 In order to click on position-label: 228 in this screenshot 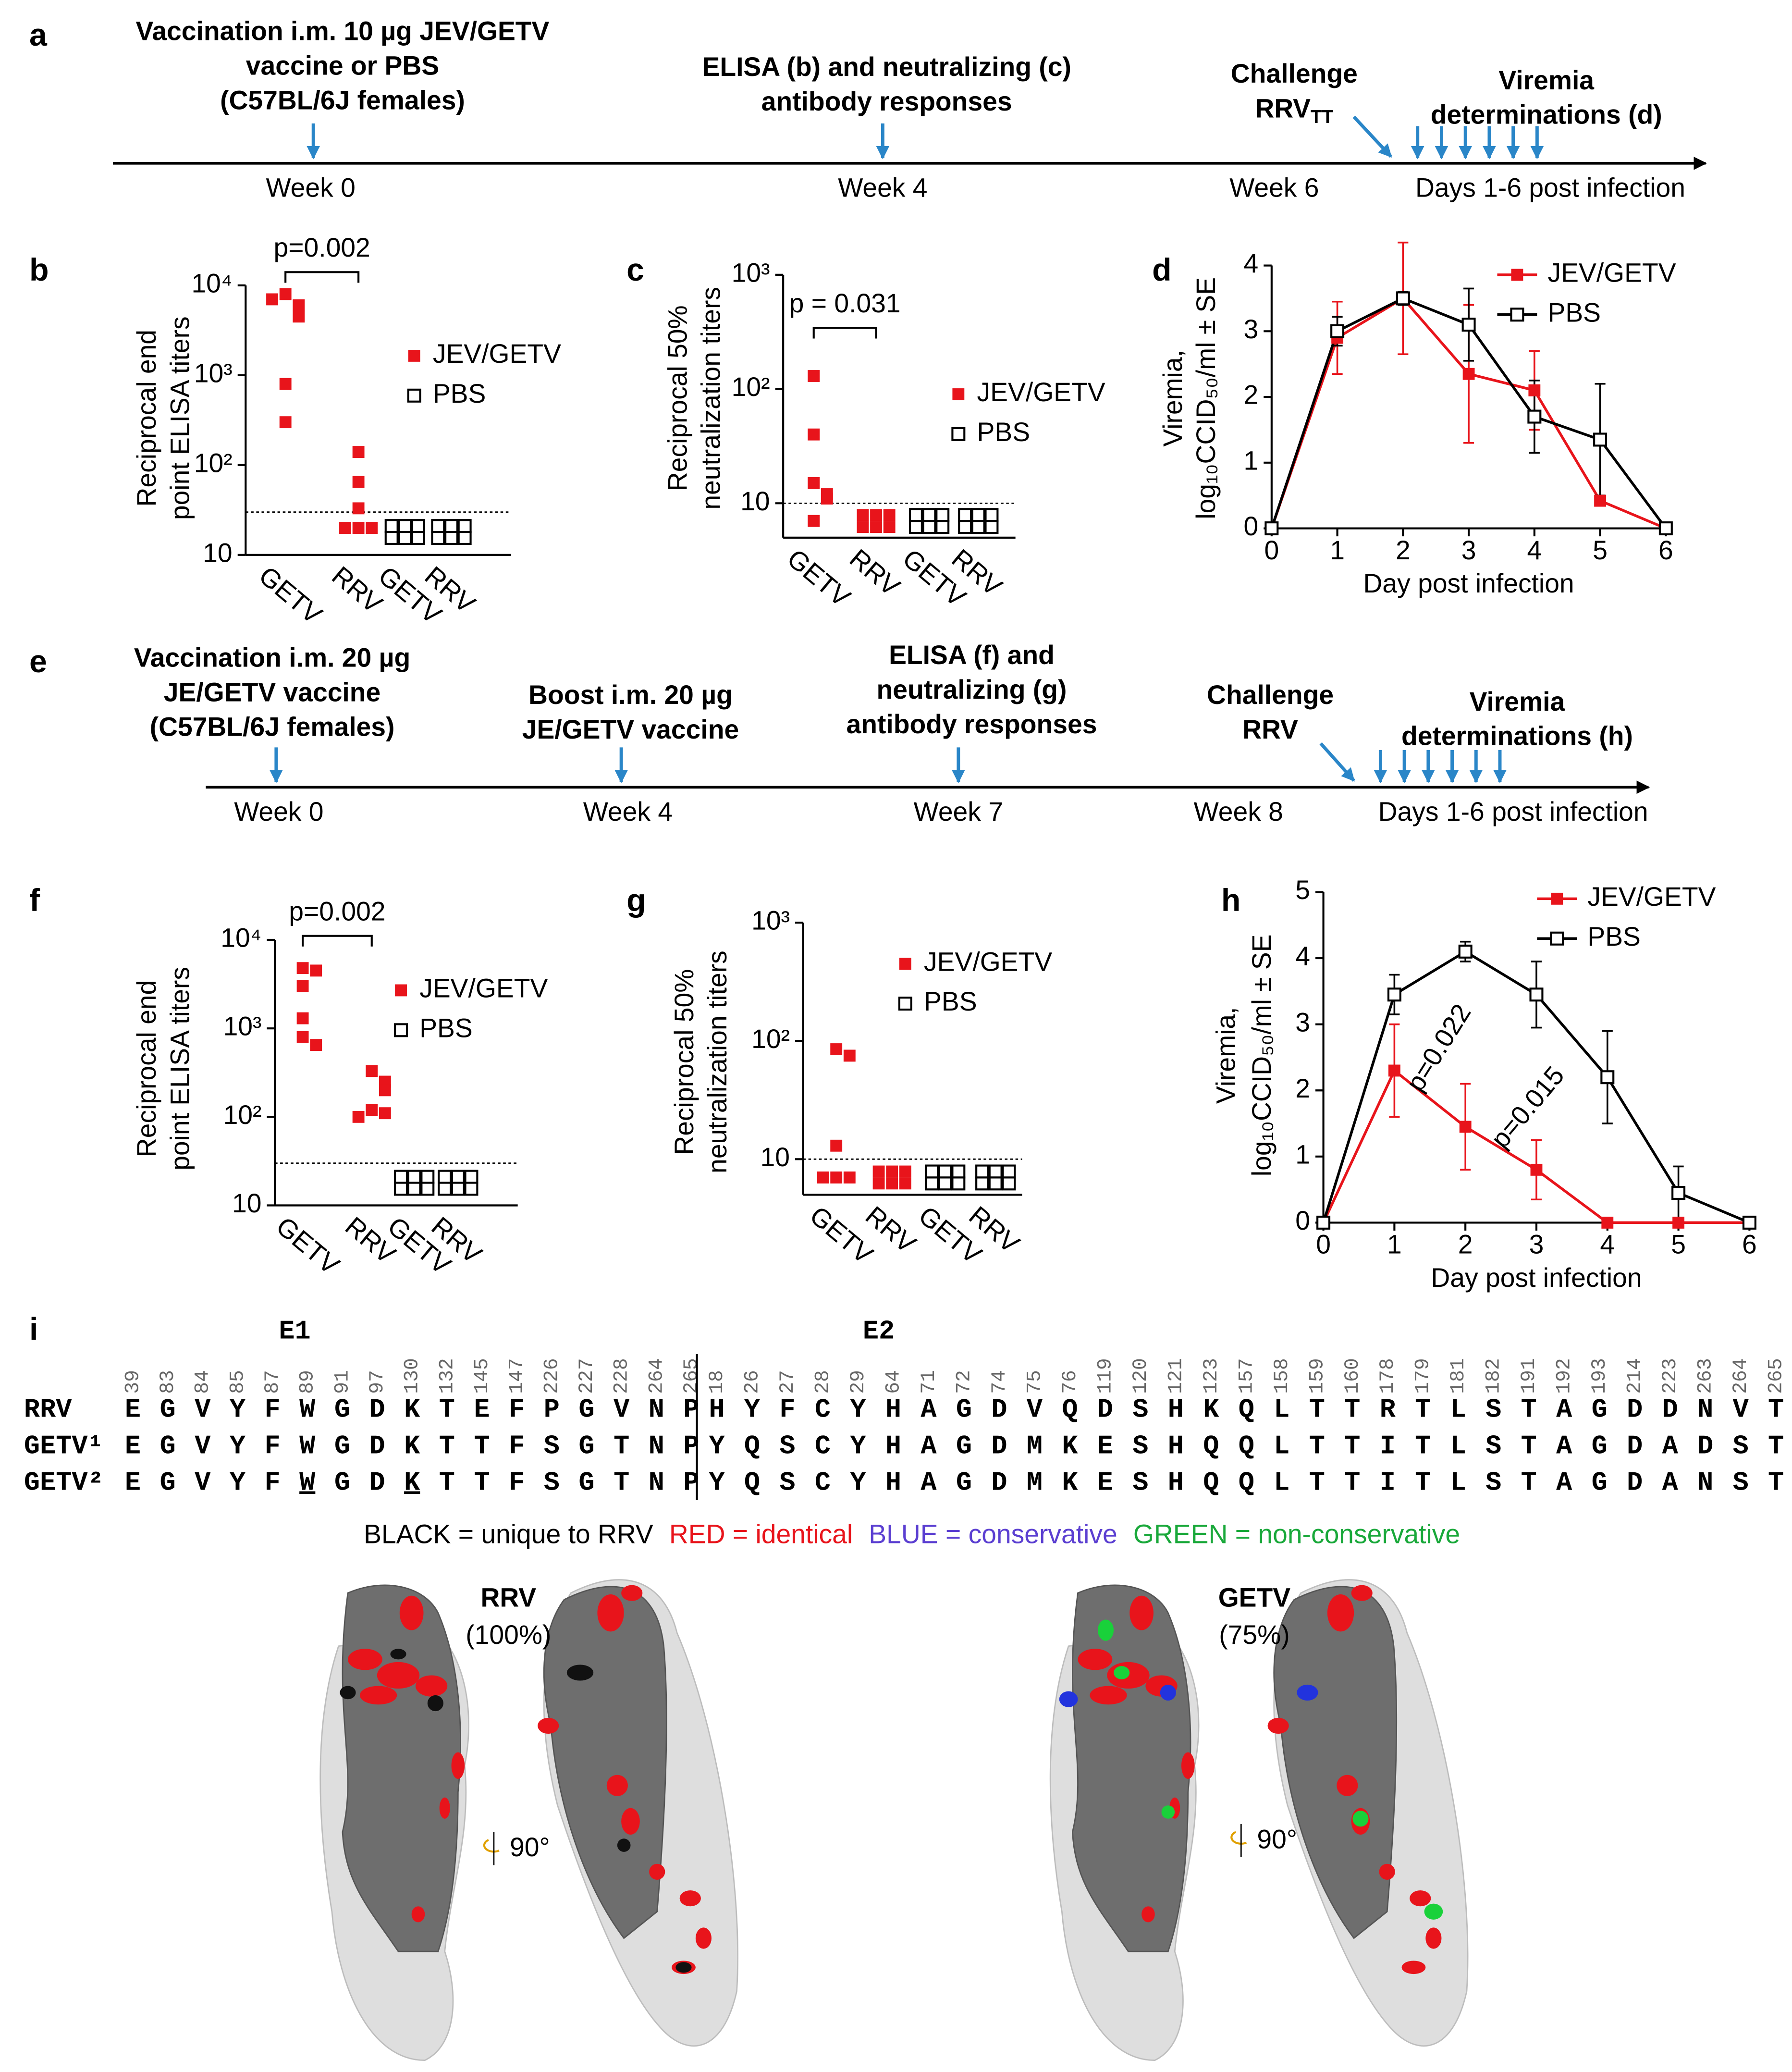, I will do `click(622, 1376)`.